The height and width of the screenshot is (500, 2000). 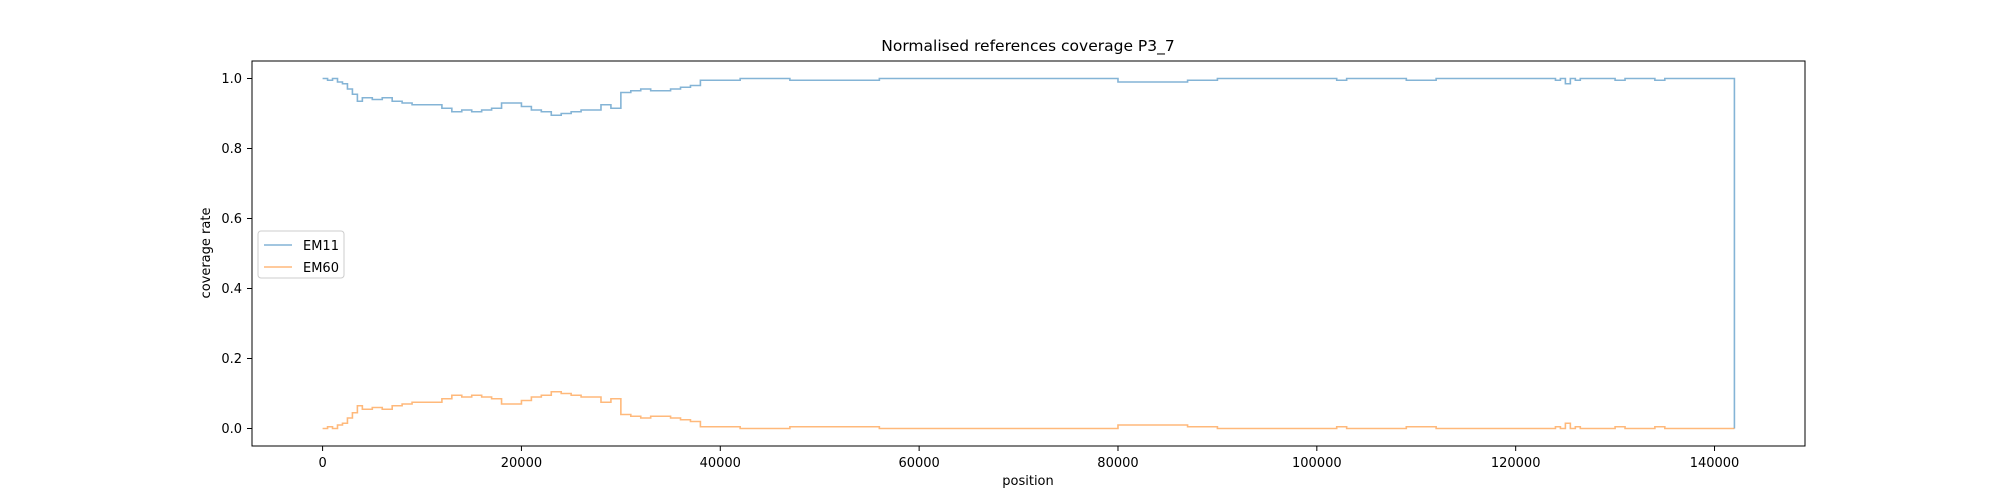 I want to click on series-line-em60, so click(x=1028, y=410).